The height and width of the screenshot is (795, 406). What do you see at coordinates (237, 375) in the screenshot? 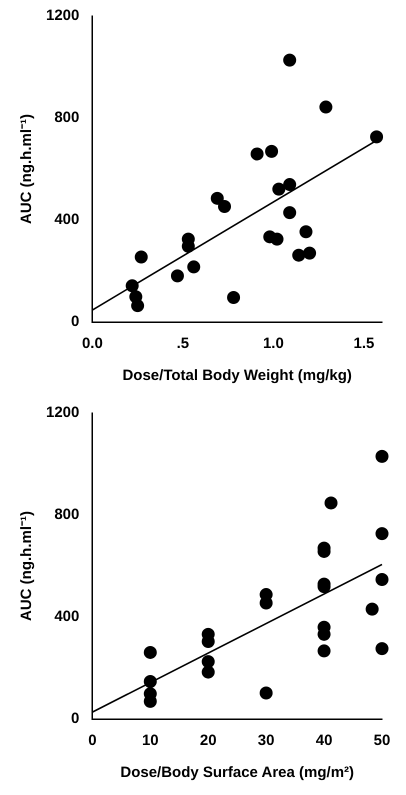
I see `x-axis-title: Dose/Total Body Weight (mg/kg)` at bounding box center [237, 375].